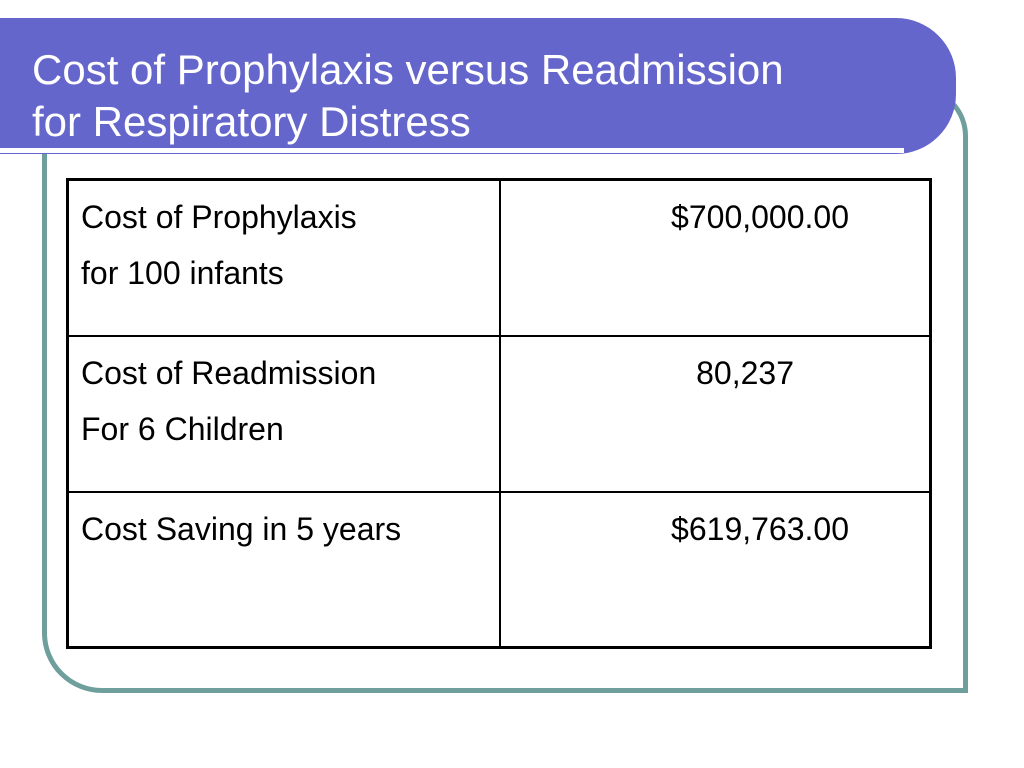  Describe the element at coordinates (229, 372) in the screenshot. I see `row-label-line-1: Cost of Readmission` at that location.